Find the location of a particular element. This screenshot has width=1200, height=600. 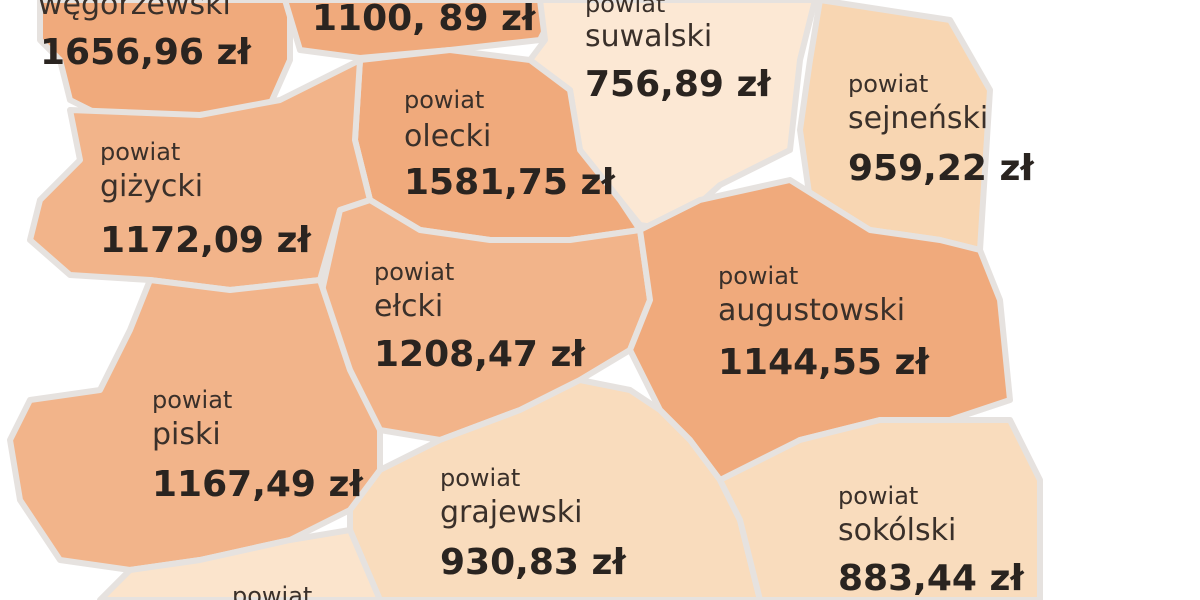

region-amount: 1581,75 zł is located at coordinates (510, 182).